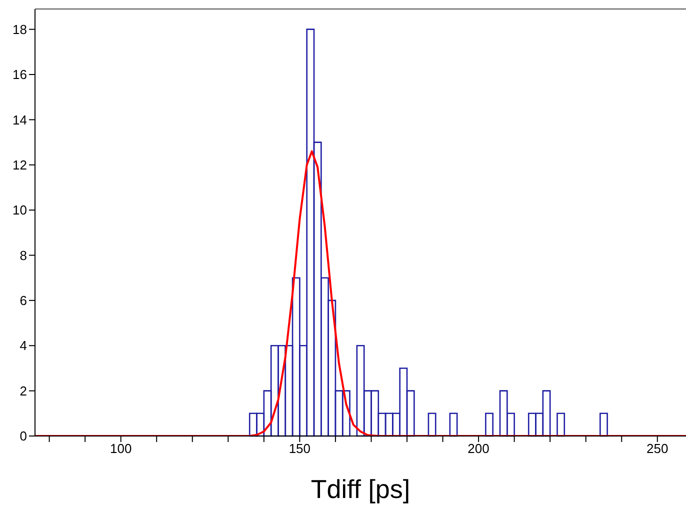  What do you see at coordinates (23, 255) in the screenshot?
I see `y-tick-label: 8` at bounding box center [23, 255].